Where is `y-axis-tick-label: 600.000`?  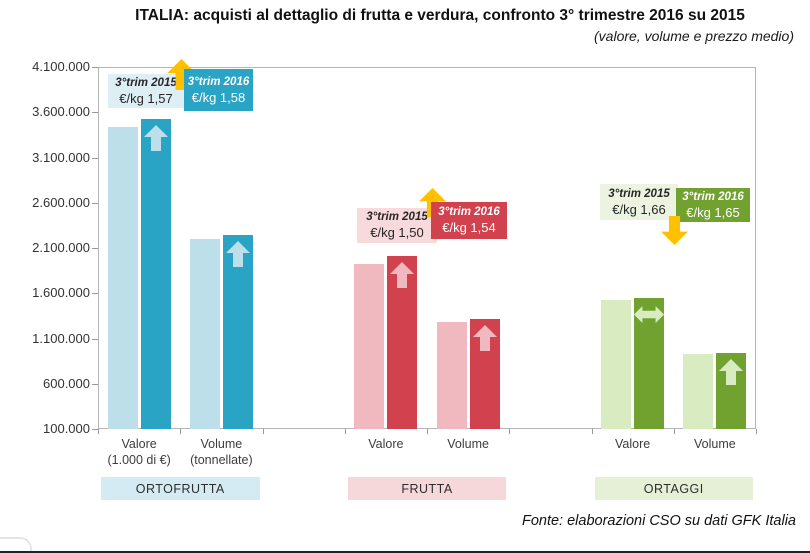 y-axis-tick-label: 600.000 is located at coordinates (66, 383).